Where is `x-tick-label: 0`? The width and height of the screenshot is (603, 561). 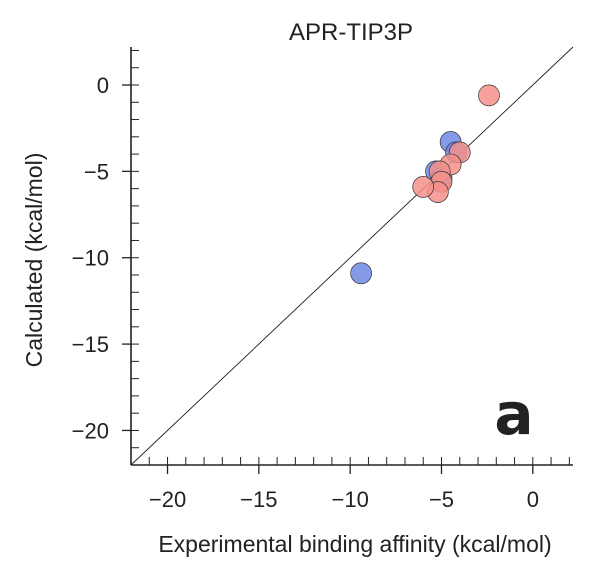
x-tick-label: 0 is located at coordinates (533, 499).